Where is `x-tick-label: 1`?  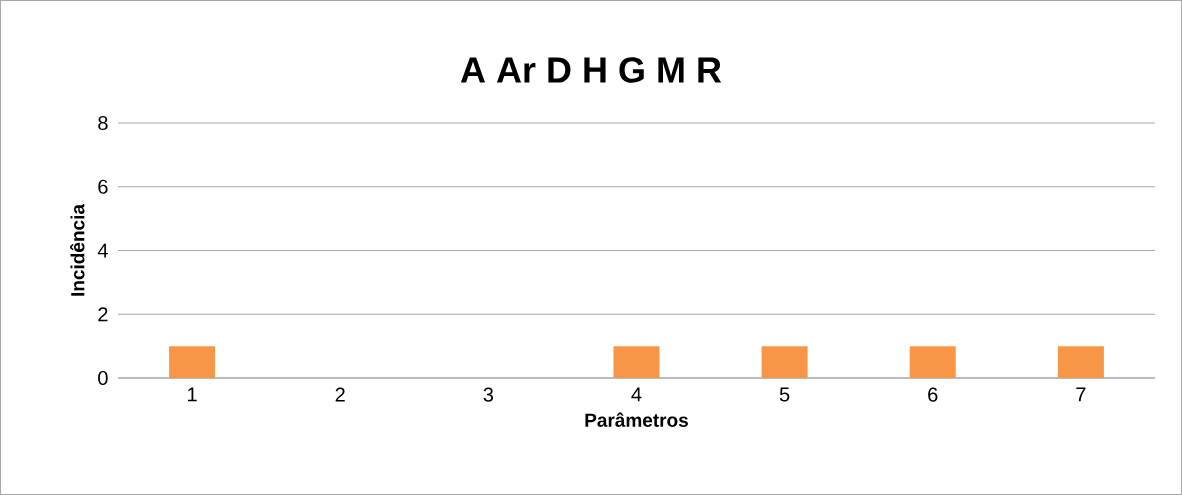
x-tick-label: 1 is located at coordinates (192, 394).